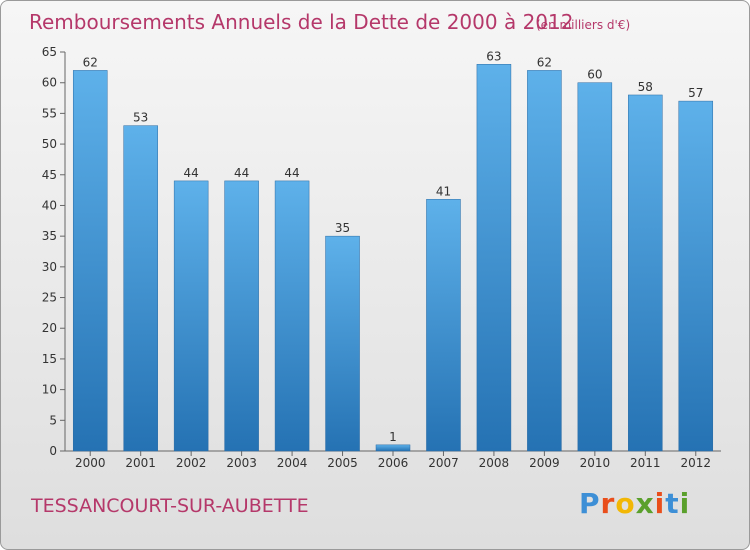 This screenshot has height=550, width=750. What do you see at coordinates (393, 463) in the screenshot?
I see `x-tick-label-2006: 2006` at bounding box center [393, 463].